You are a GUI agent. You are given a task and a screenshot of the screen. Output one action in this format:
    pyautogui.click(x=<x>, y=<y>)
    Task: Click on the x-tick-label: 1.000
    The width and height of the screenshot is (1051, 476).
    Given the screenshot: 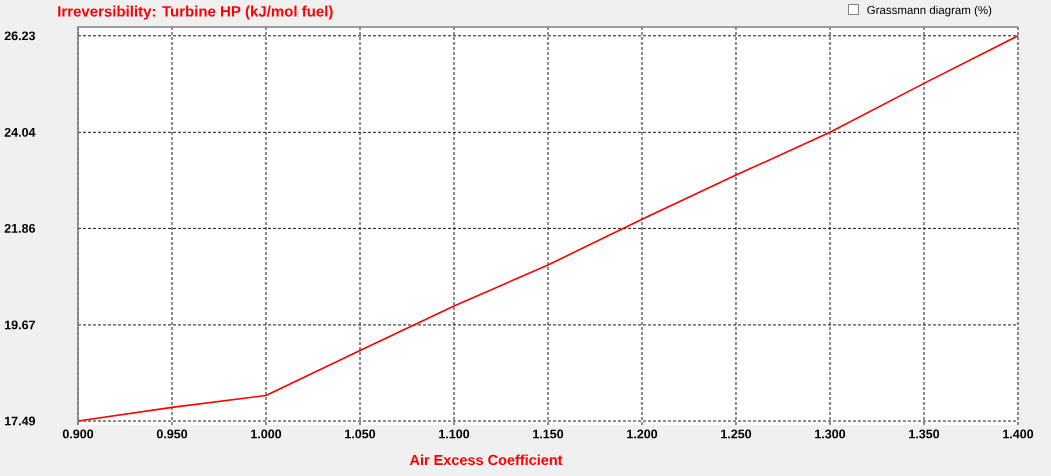 What is the action you would take?
    pyautogui.click(x=266, y=434)
    